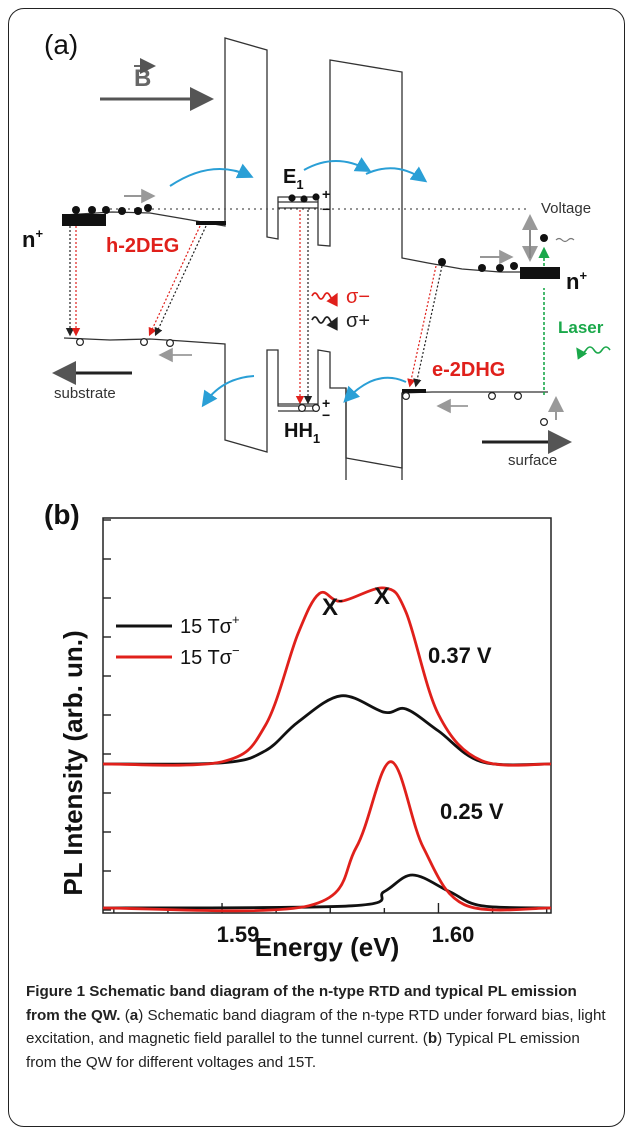 Image resolution: width=633 pixels, height=1135 pixels. I want to click on series-line-sigma-plus-025V, so click(327, 891).